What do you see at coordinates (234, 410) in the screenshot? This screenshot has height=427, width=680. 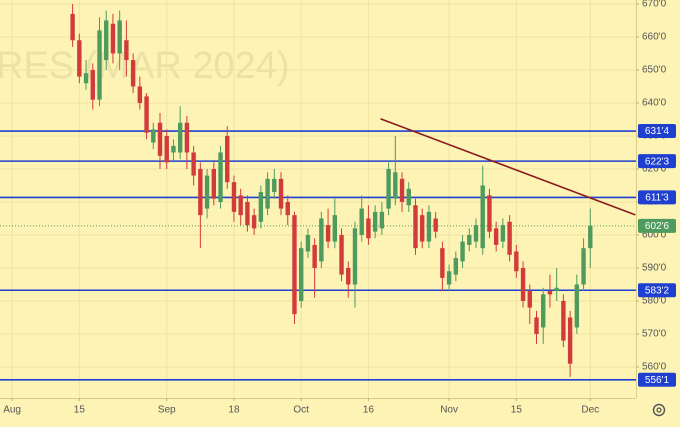 I see `x-tick-label: 18` at bounding box center [234, 410].